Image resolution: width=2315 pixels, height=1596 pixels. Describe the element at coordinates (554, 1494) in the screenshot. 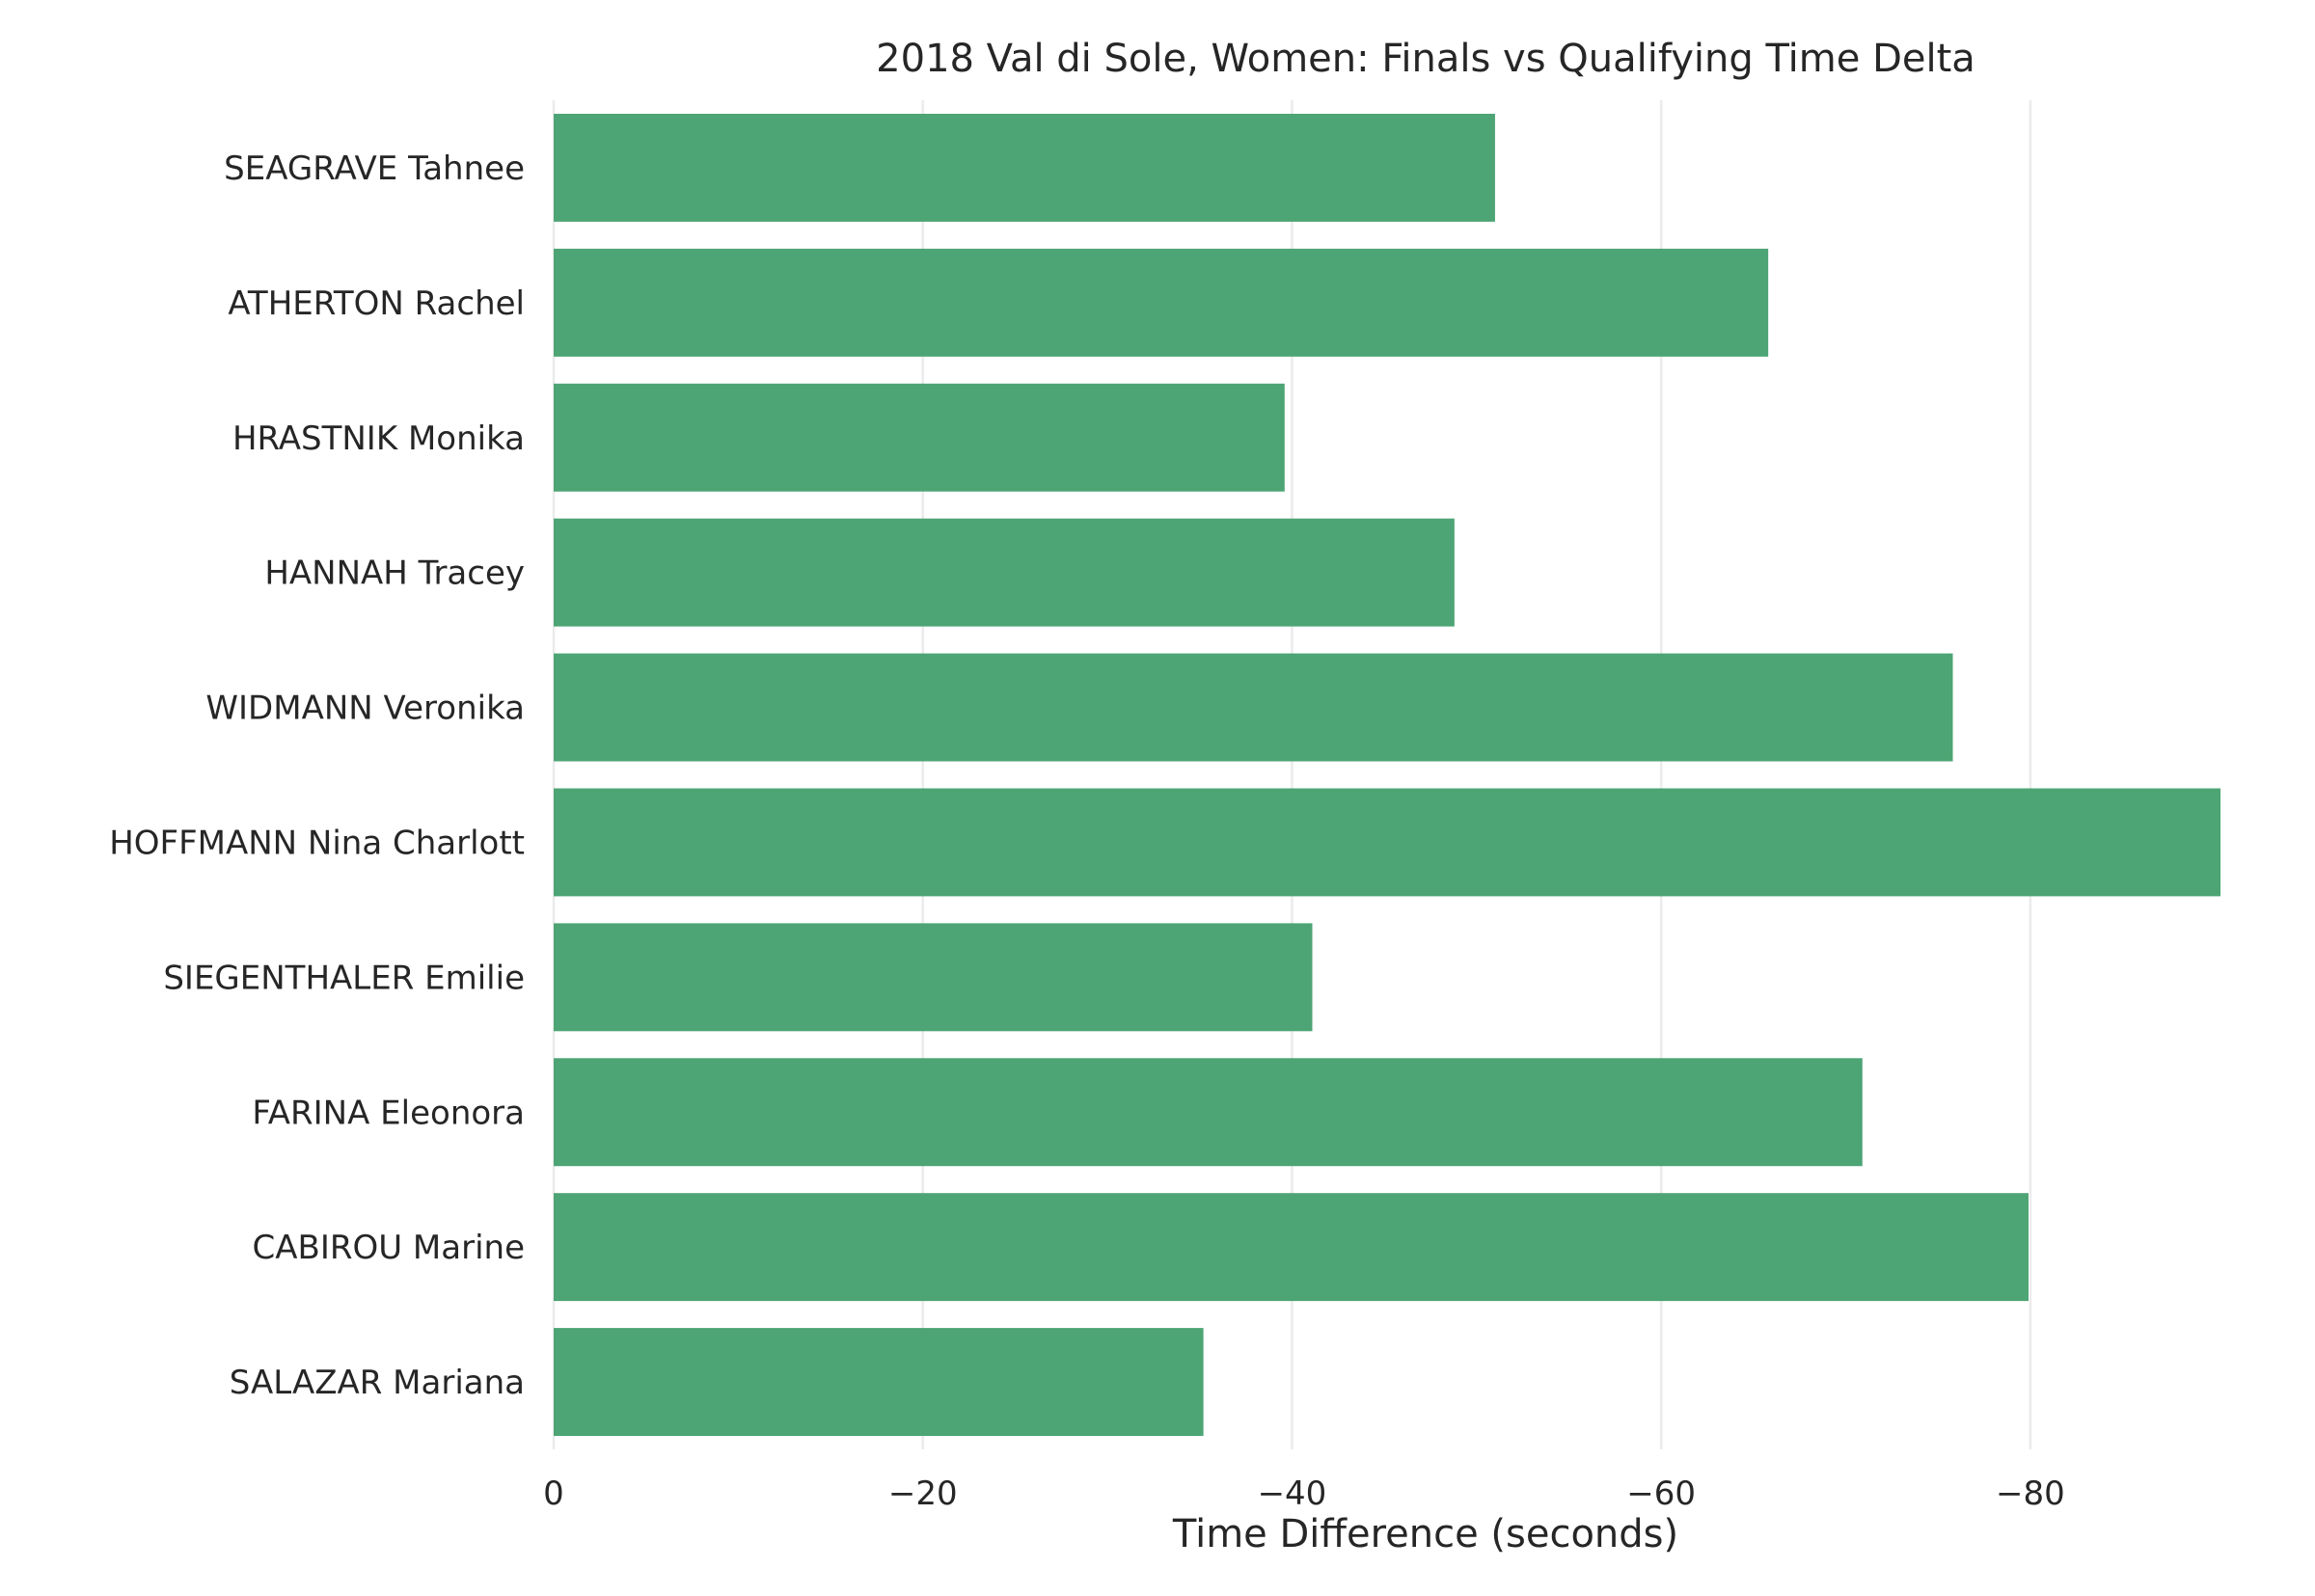

I see `x-tick-label: 0` at that location.